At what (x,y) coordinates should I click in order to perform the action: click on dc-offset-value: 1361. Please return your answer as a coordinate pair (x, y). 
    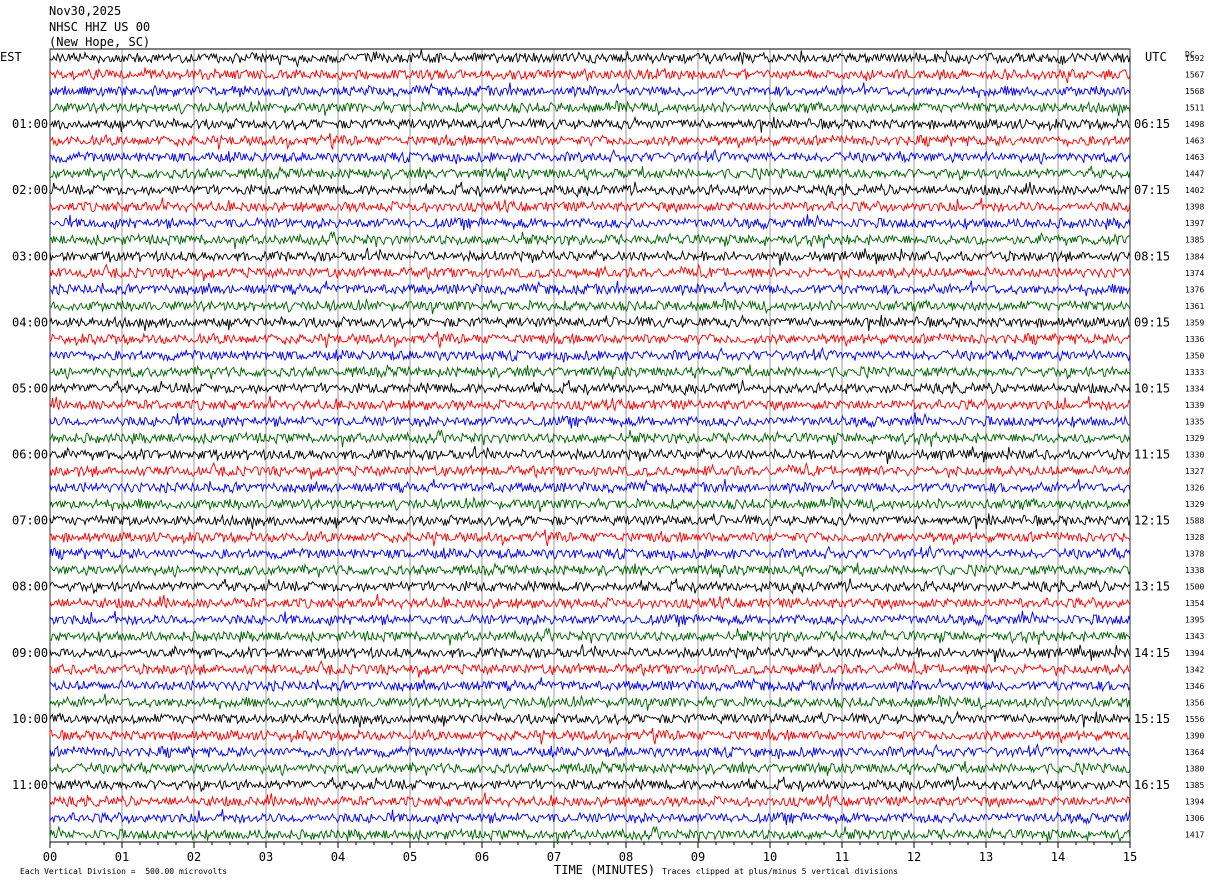
    Looking at the image, I should click on (1194, 306).